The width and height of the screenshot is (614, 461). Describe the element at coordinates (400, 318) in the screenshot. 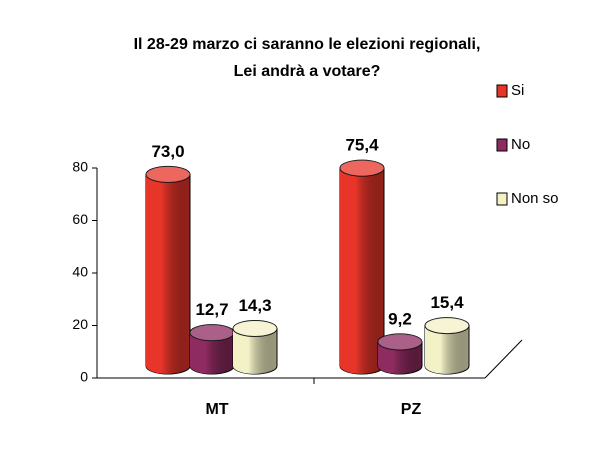

I see `value-label: 9,2` at that location.